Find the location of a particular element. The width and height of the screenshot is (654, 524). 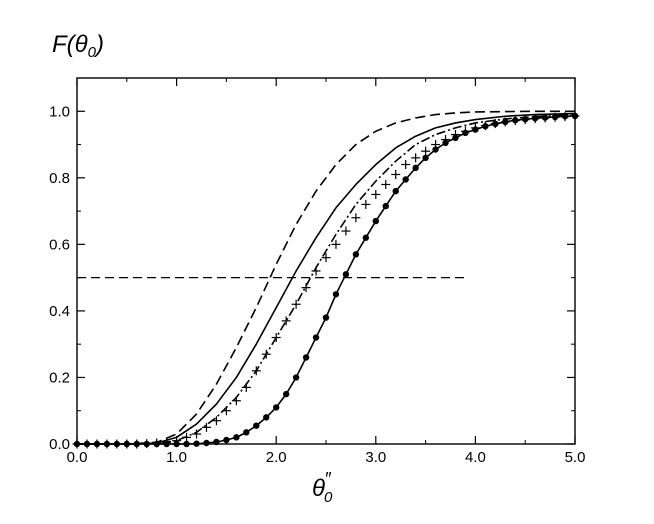

x-tick-label: 5.0 is located at coordinates (575, 457).